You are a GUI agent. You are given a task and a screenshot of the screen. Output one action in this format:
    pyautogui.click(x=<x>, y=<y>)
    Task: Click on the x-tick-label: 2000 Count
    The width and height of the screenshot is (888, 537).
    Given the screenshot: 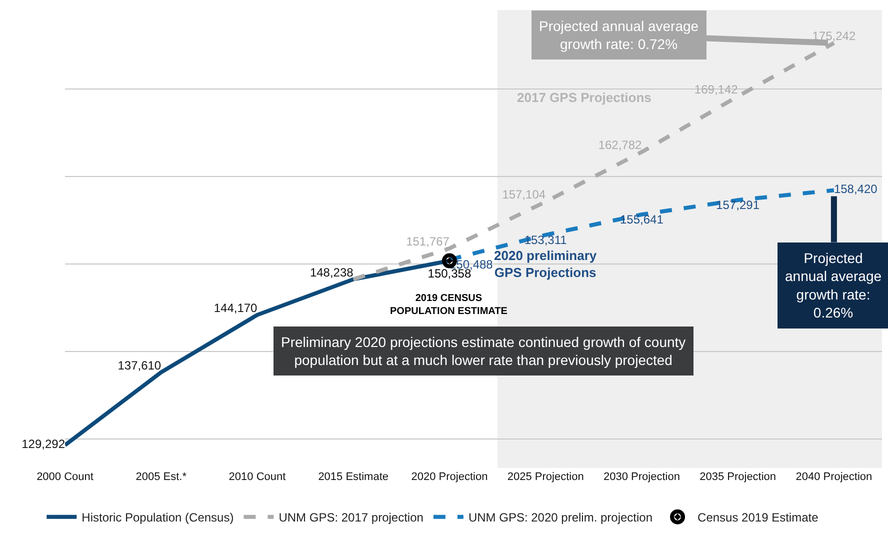 What is the action you would take?
    pyautogui.click(x=65, y=477)
    